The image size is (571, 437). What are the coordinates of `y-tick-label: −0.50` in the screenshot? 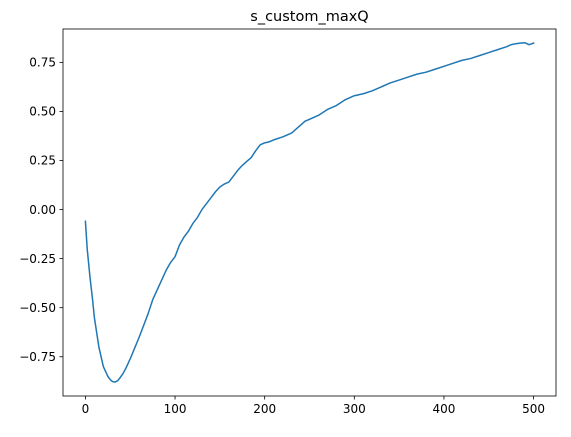 It's located at (37, 308).